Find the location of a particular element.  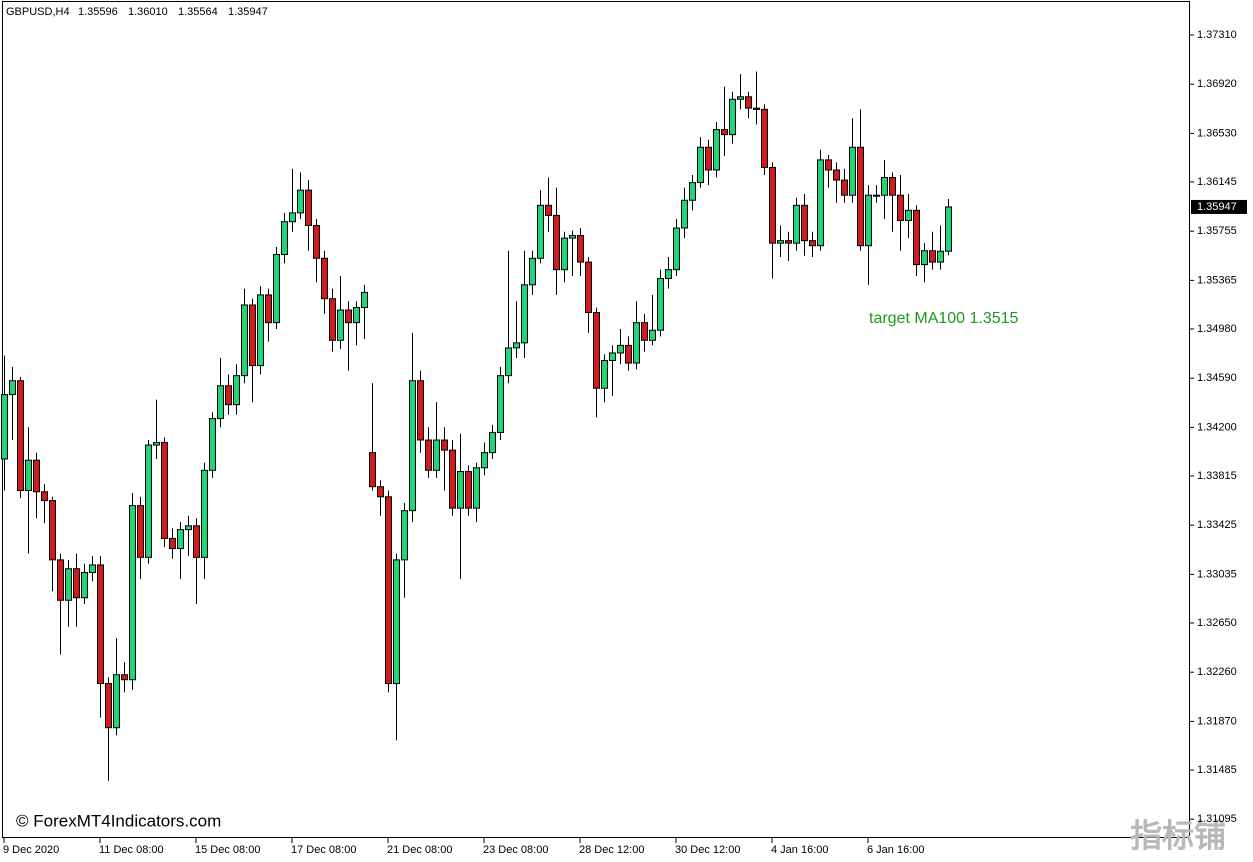

y-tick-label: 1.37310 is located at coordinates (1217, 35).